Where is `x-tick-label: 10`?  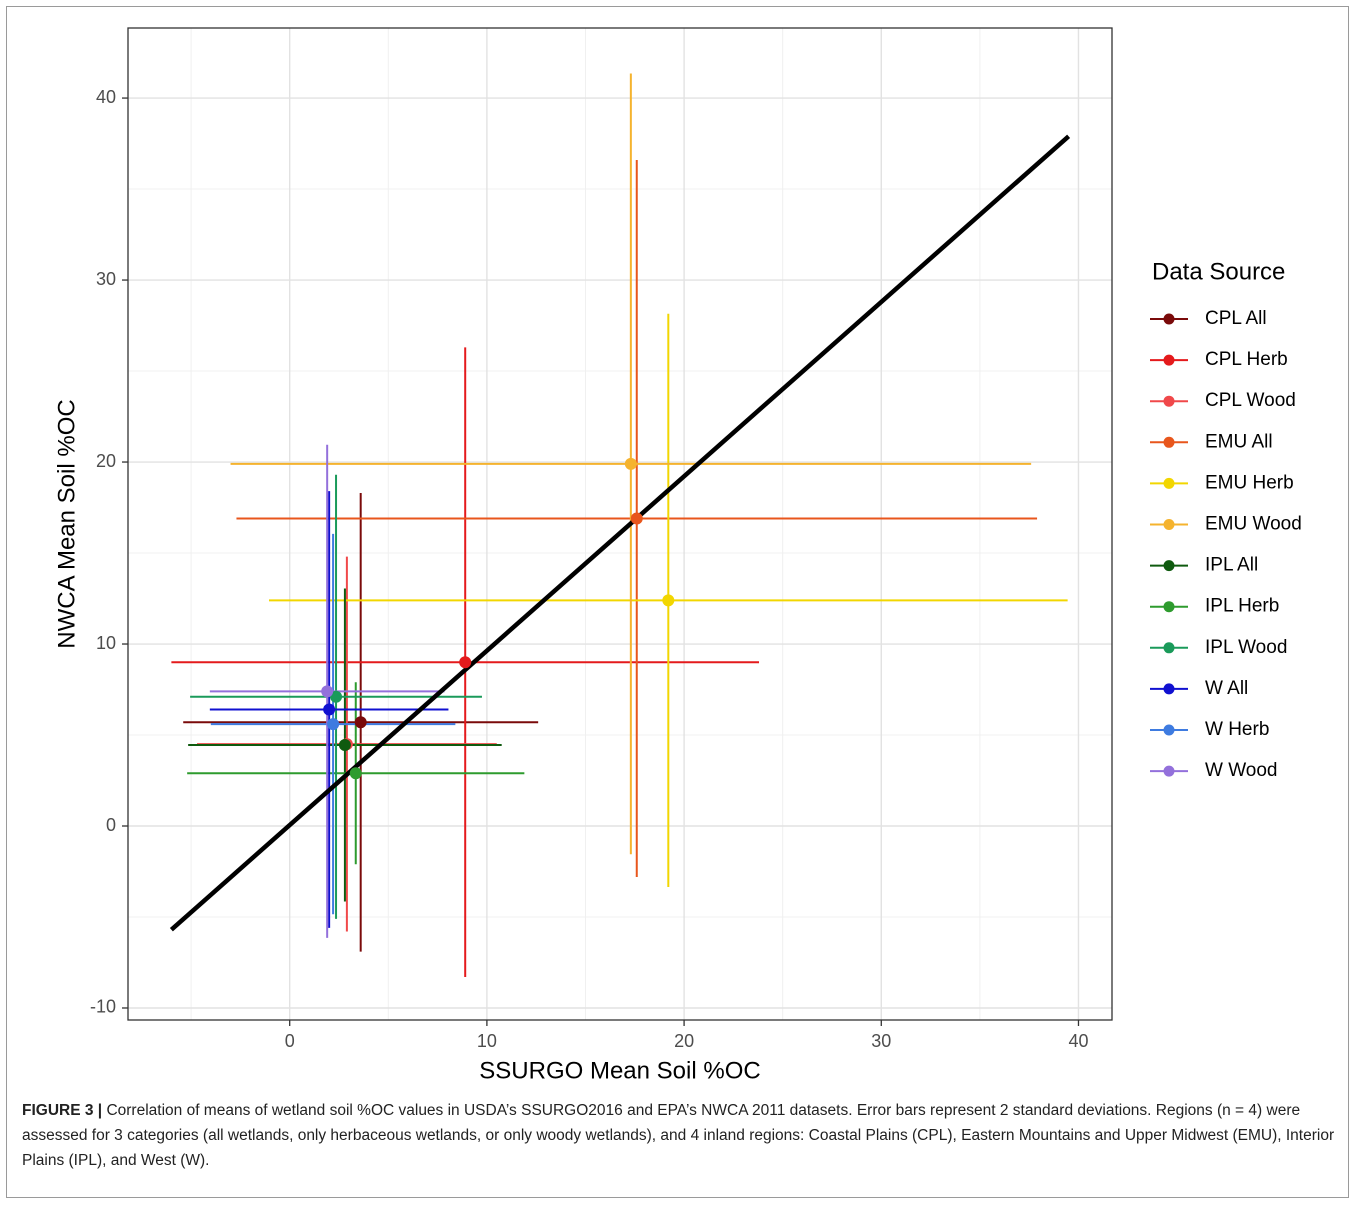
x-tick-label: 10 is located at coordinates (487, 1041).